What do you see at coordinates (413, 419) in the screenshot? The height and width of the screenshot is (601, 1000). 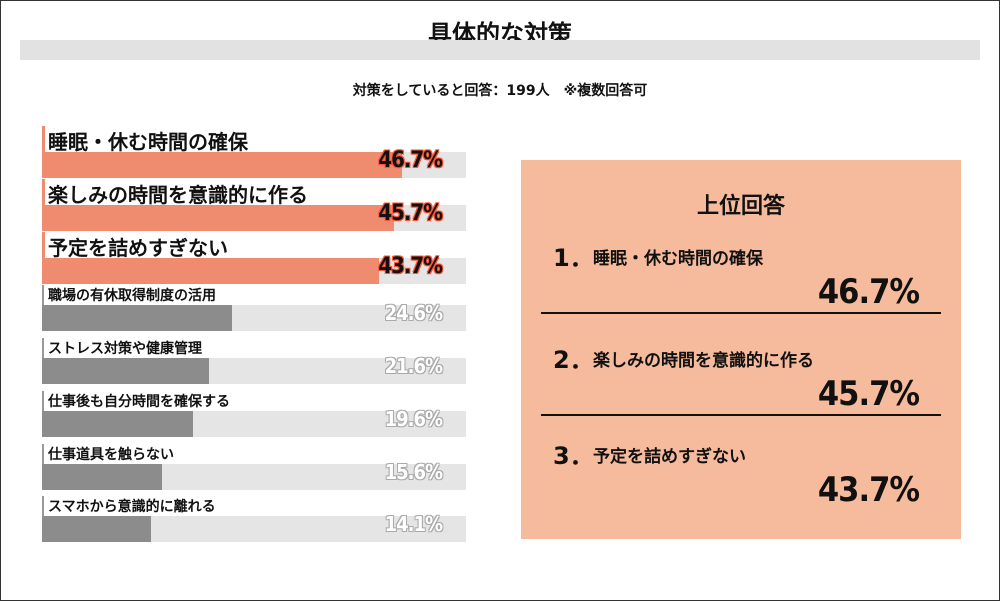 I see `bar-value-label: 19.6%` at bounding box center [413, 419].